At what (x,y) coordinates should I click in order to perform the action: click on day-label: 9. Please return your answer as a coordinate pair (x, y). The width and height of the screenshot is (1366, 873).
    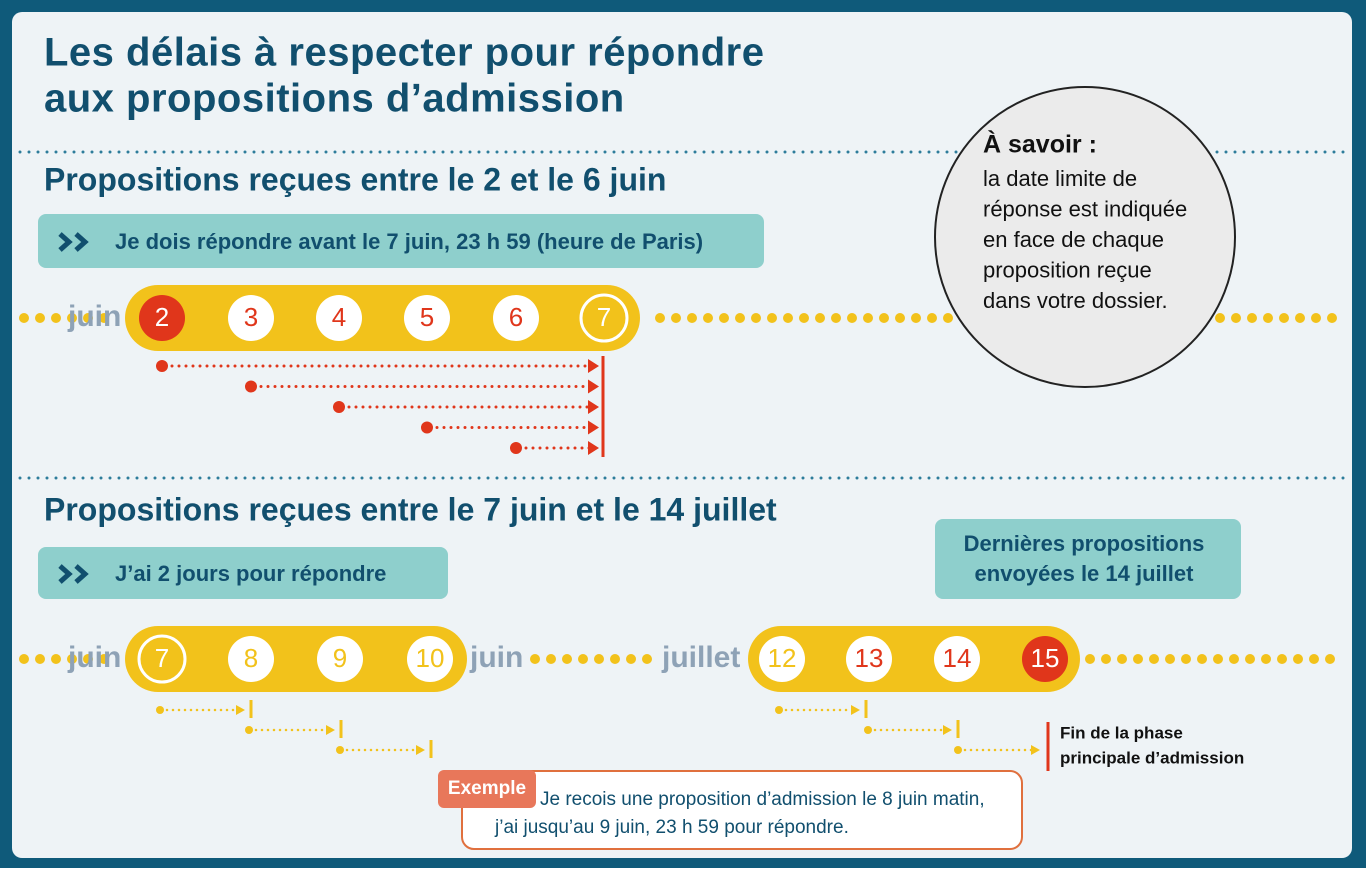
    Looking at the image, I should click on (340, 658).